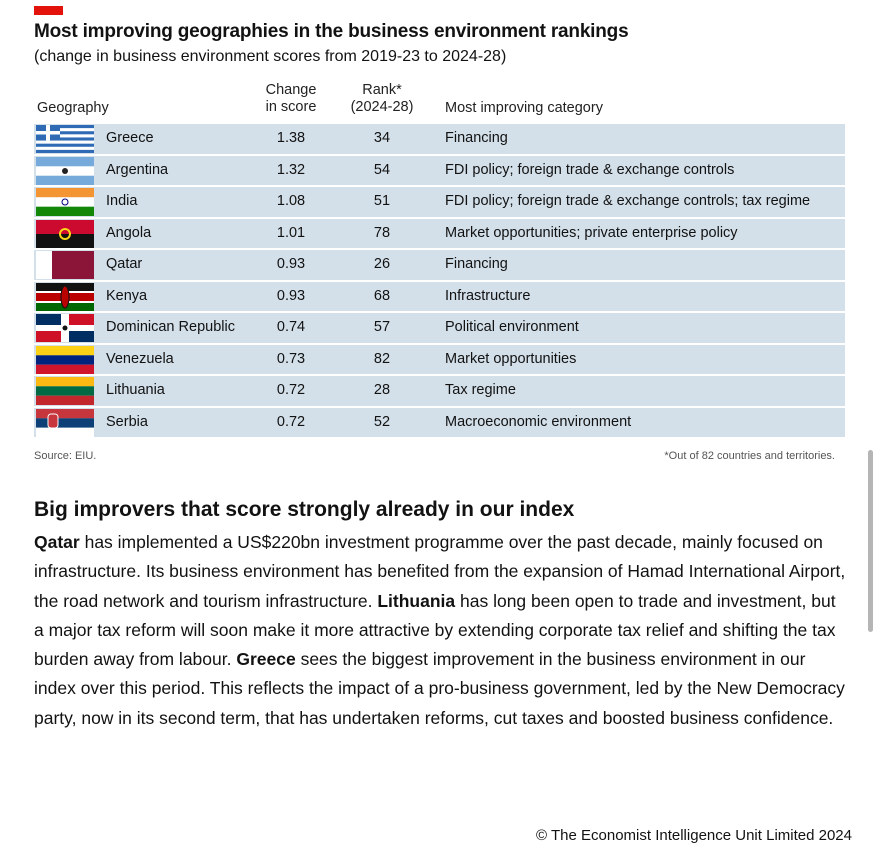 The width and height of the screenshot is (880, 864). What do you see at coordinates (291, 232) in the screenshot?
I see `change-score: 1.01` at bounding box center [291, 232].